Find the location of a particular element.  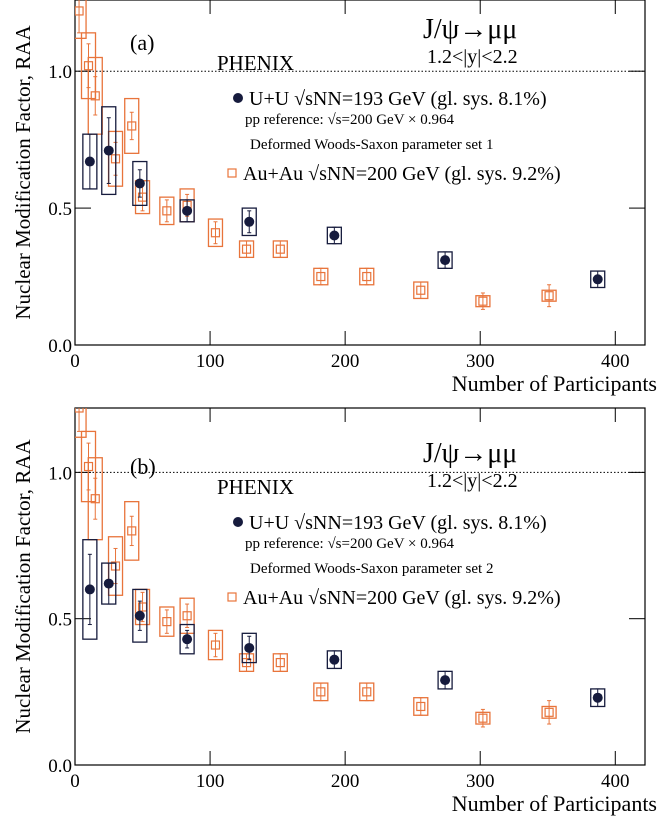

legend-label: U+U √sNN=193 GeV (gl. sys. 8.1%) is located at coordinates (398, 99).